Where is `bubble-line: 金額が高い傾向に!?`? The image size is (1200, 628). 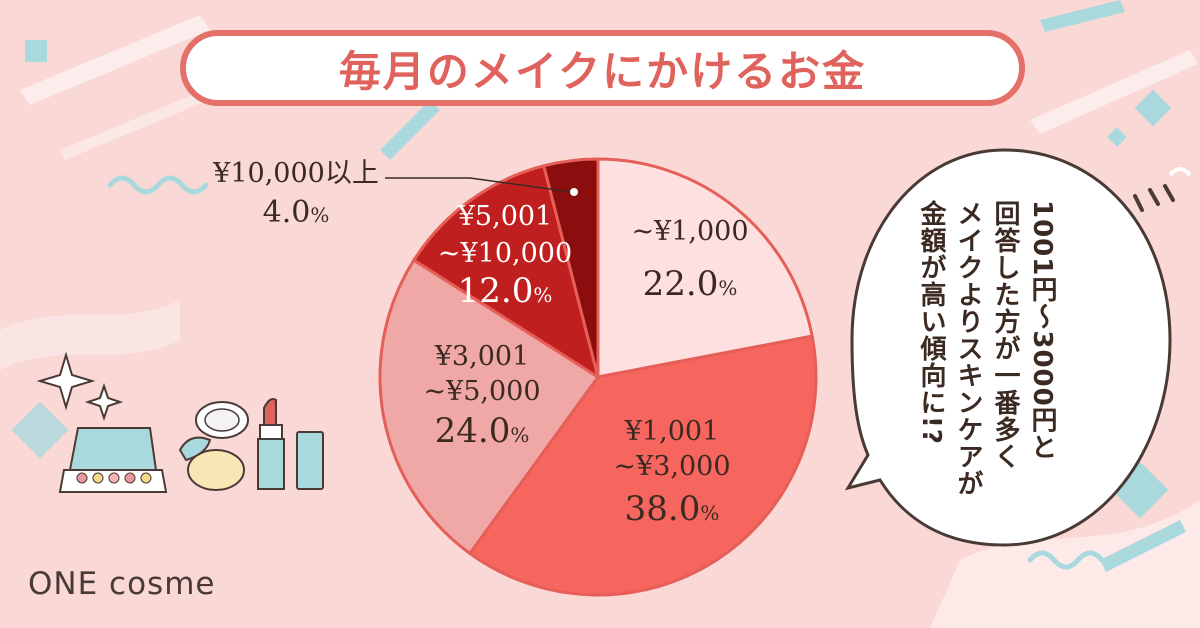 bubble-line: 金額が高い傾向に!? is located at coordinates (931, 322).